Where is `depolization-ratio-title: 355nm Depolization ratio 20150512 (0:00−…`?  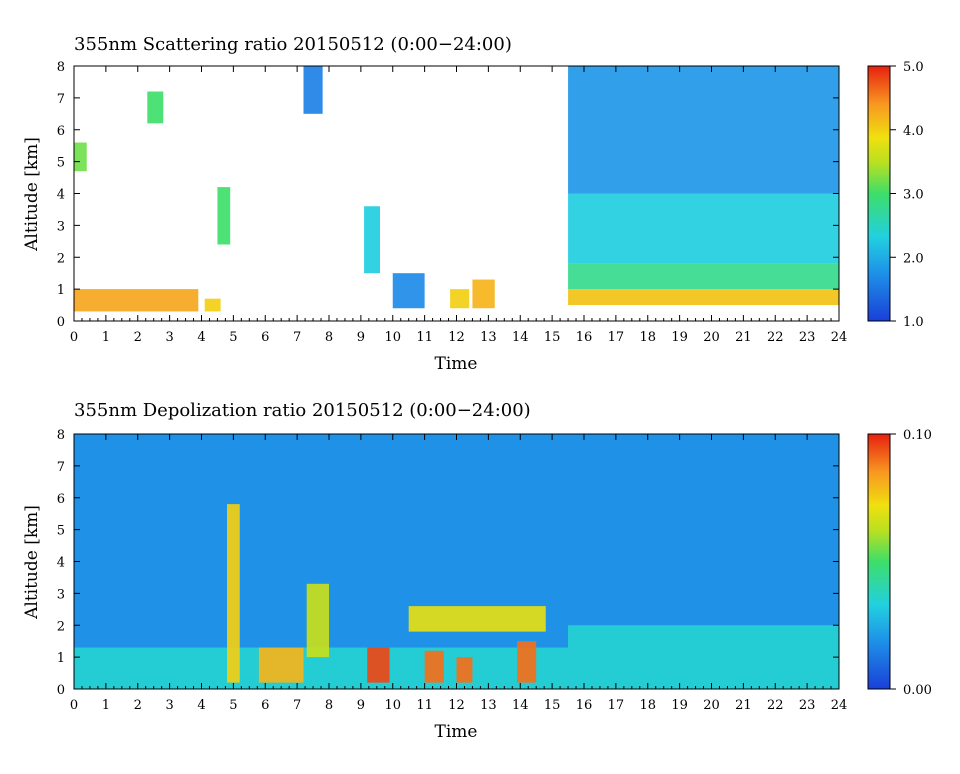
depolization-ratio-title: 355nm Depolization ratio 20150512 (0:00−… is located at coordinates (302, 410).